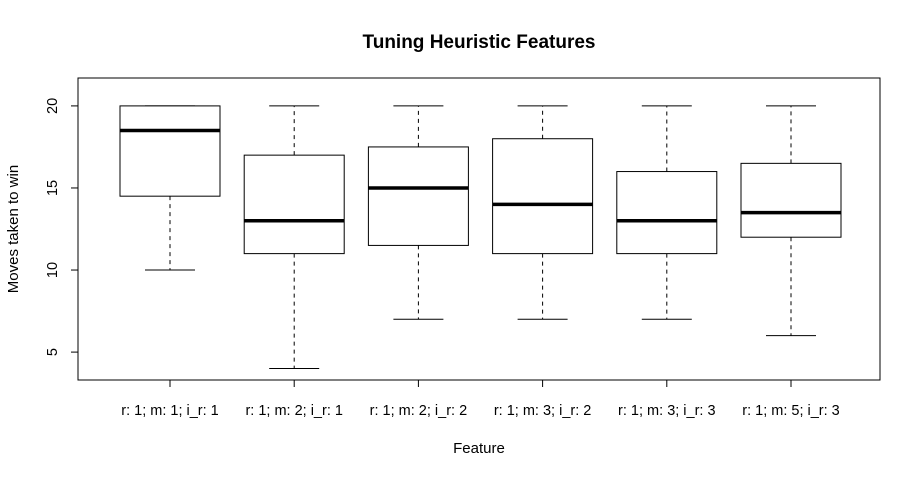 This screenshot has height=478, width=921. What do you see at coordinates (791, 411) in the screenshot?
I see `x-tick-label: r: 1; m: 5; i_r: 3` at bounding box center [791, 411].